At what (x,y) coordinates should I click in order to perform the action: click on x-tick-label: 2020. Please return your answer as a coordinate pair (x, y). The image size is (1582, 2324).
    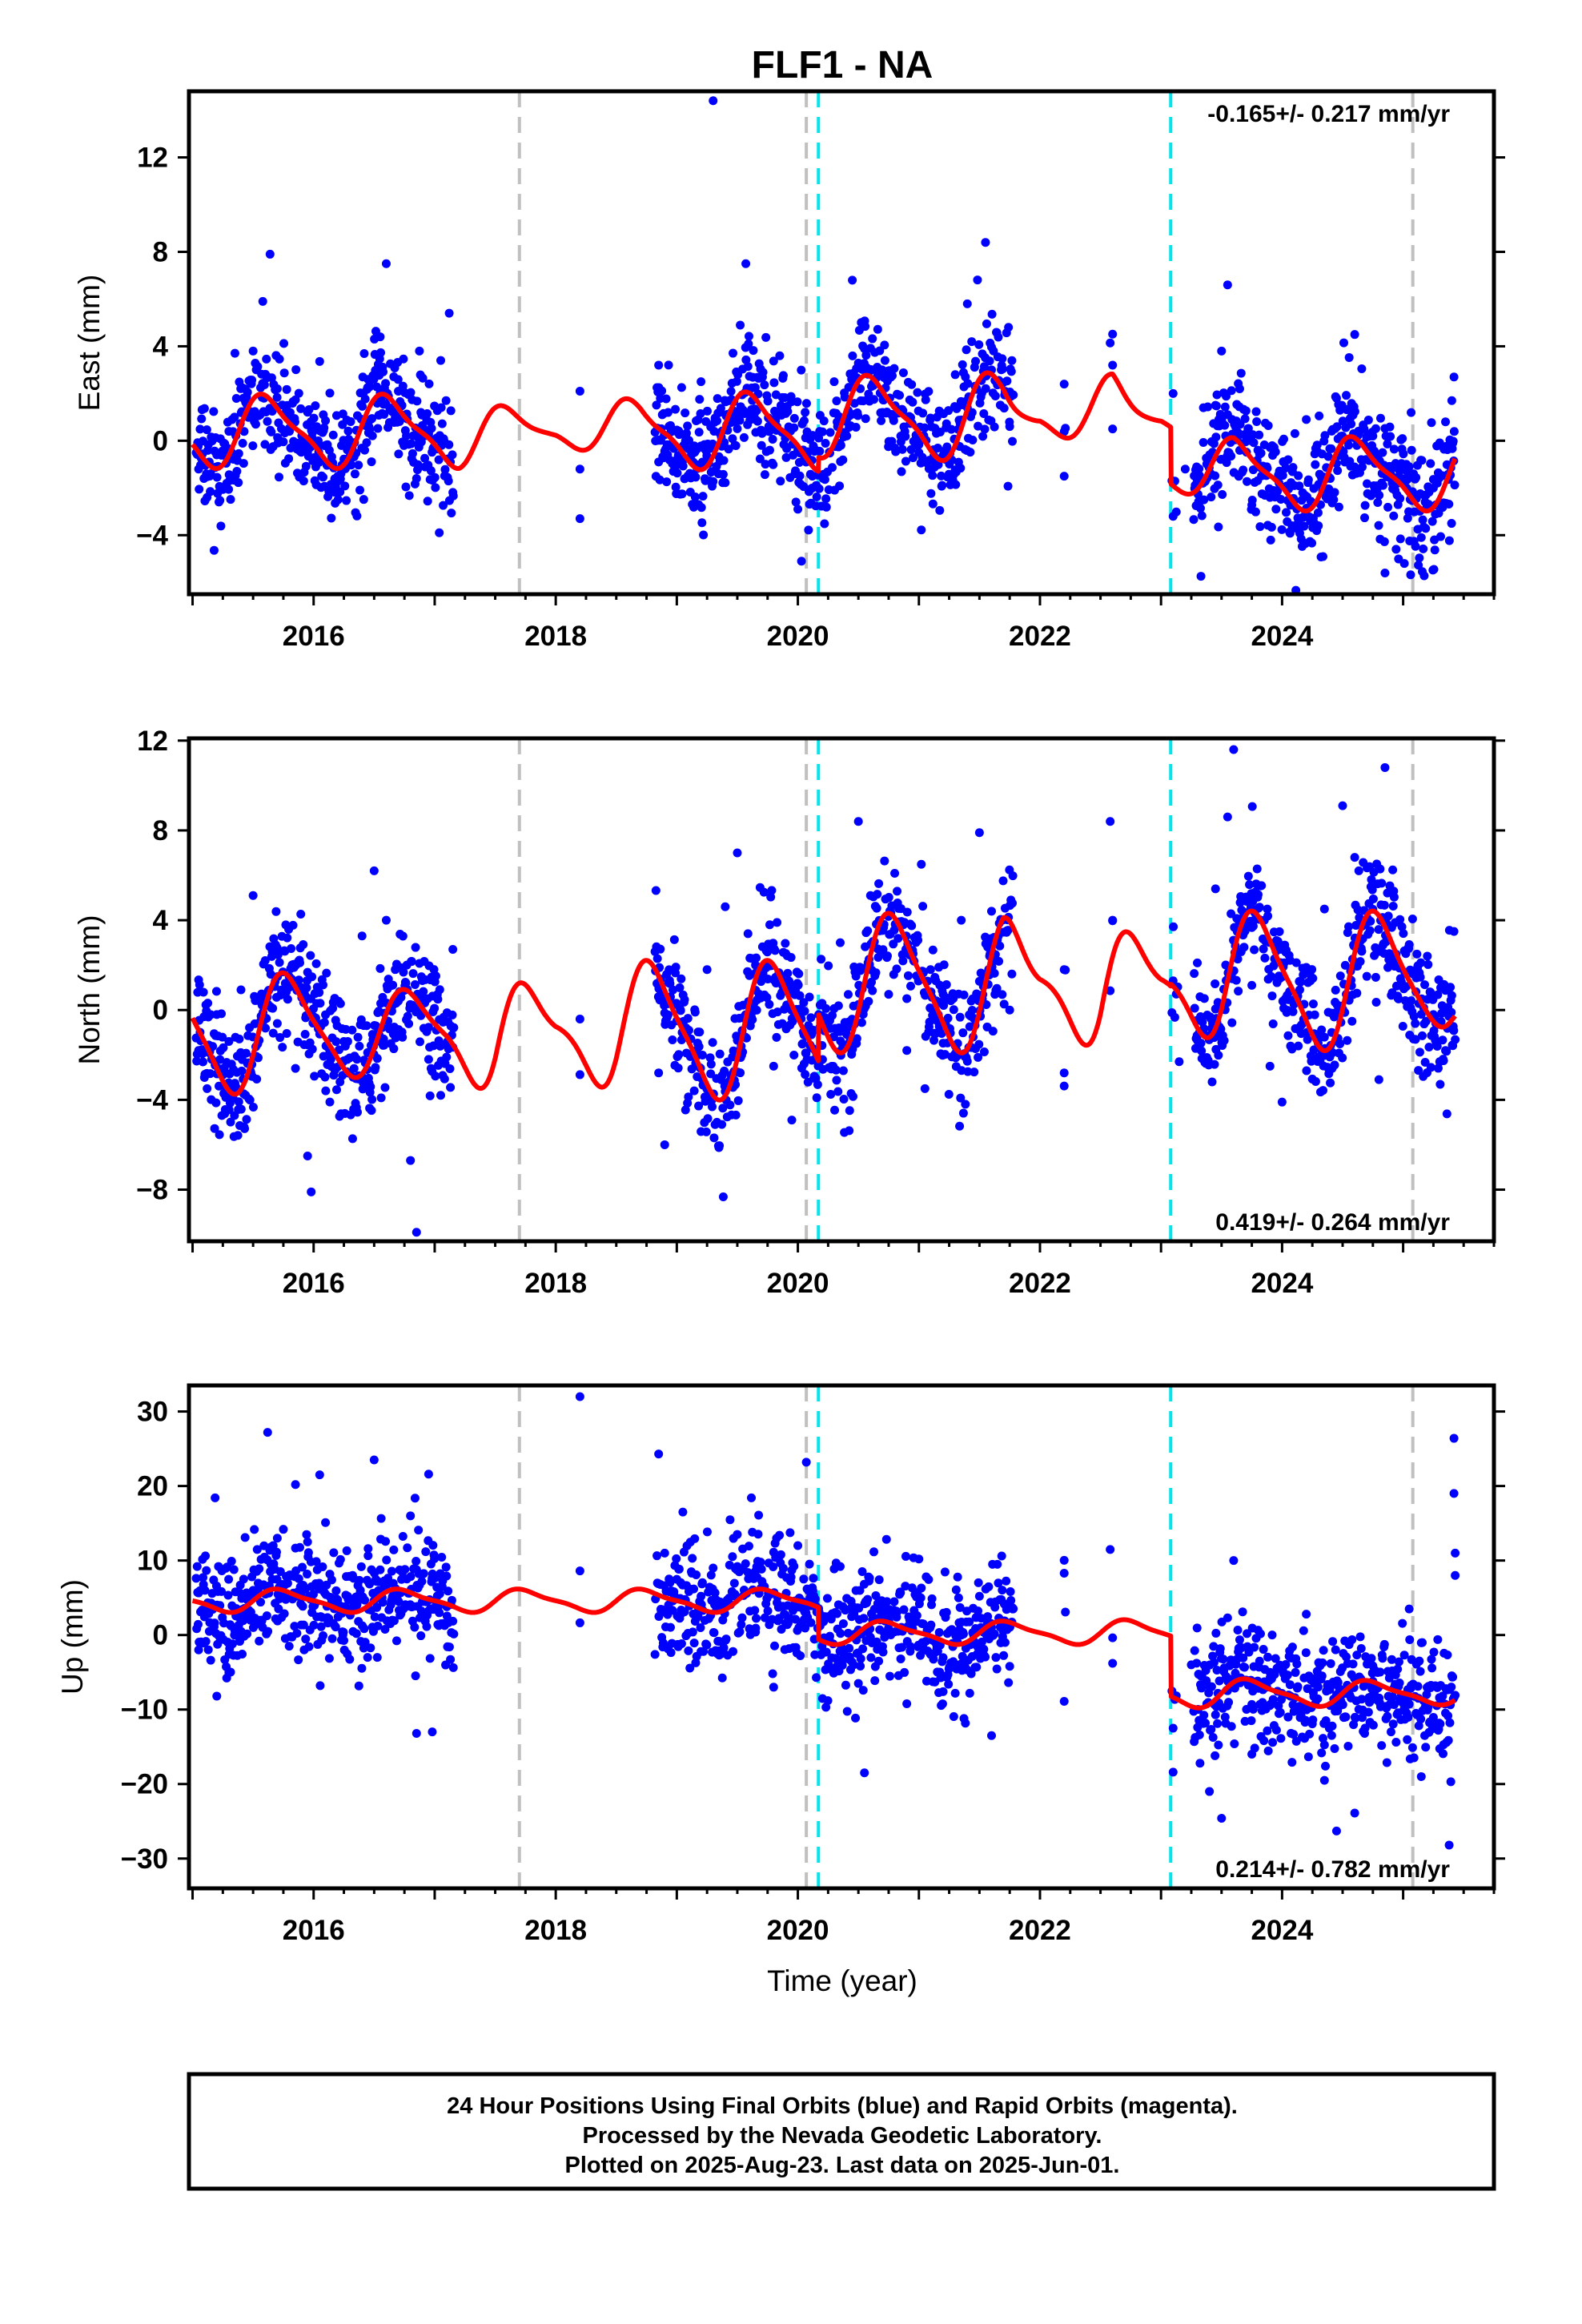
    Looking at the image, I should click on (798, 636).